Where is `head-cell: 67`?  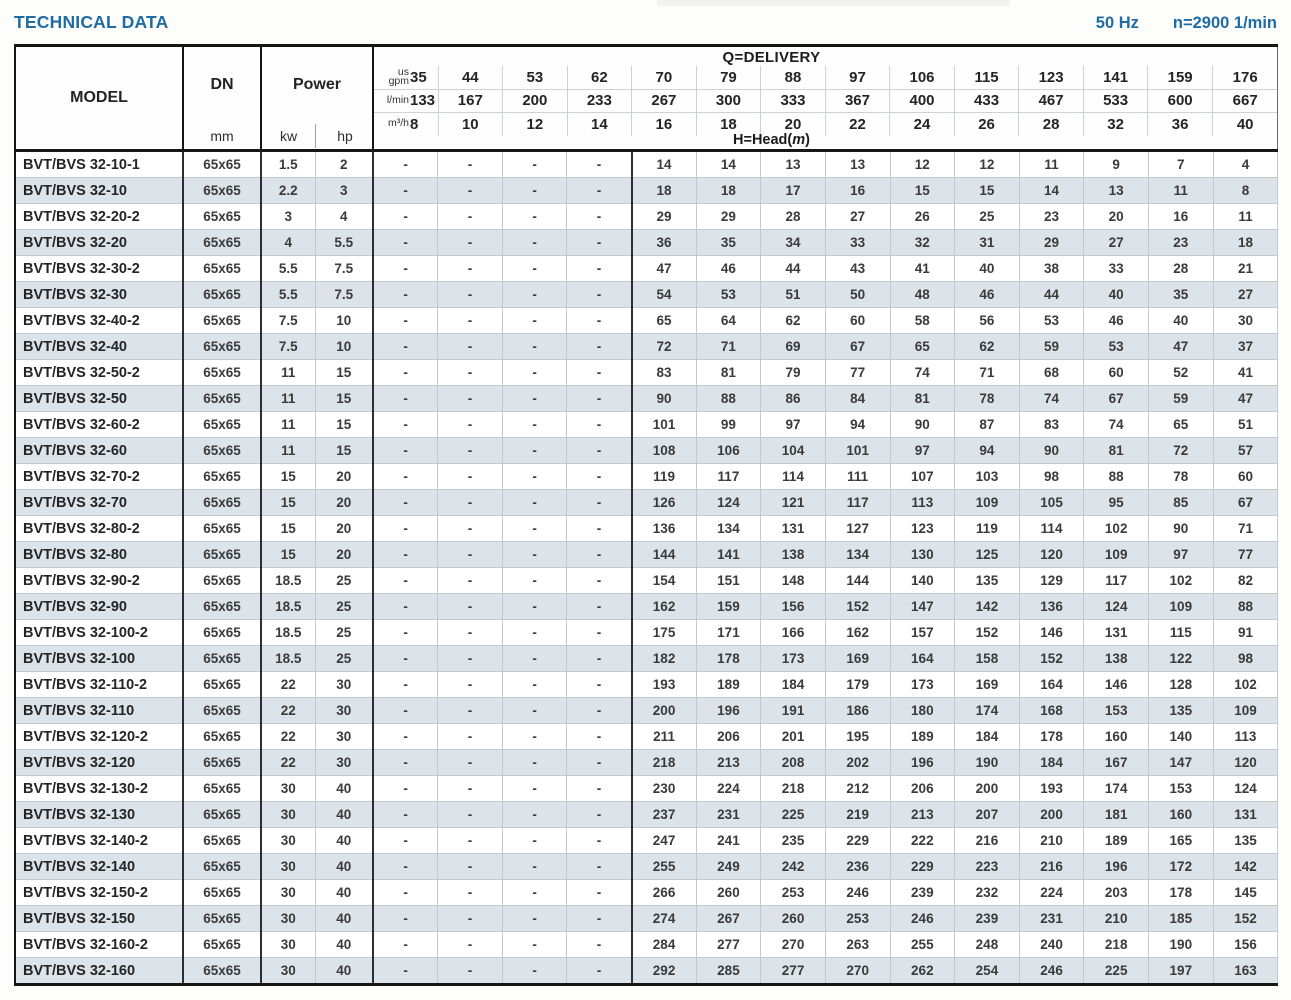
head-cell: 67 is located at coordinates (858, 346).